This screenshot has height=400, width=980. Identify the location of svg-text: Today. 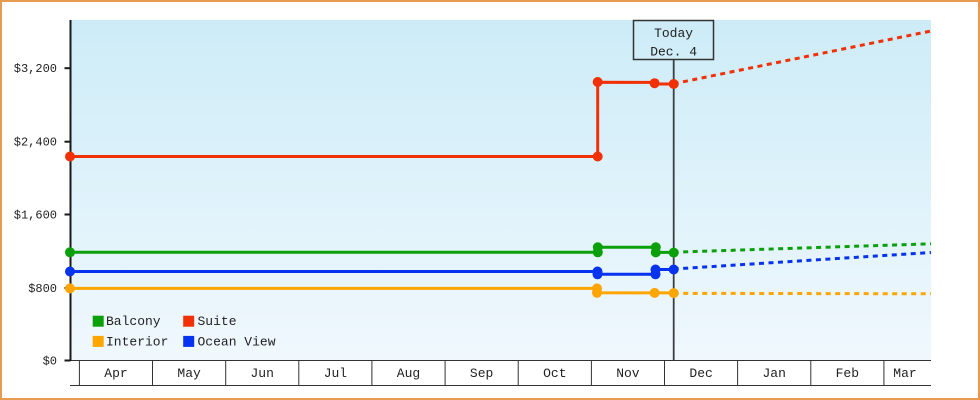
(673, 33).